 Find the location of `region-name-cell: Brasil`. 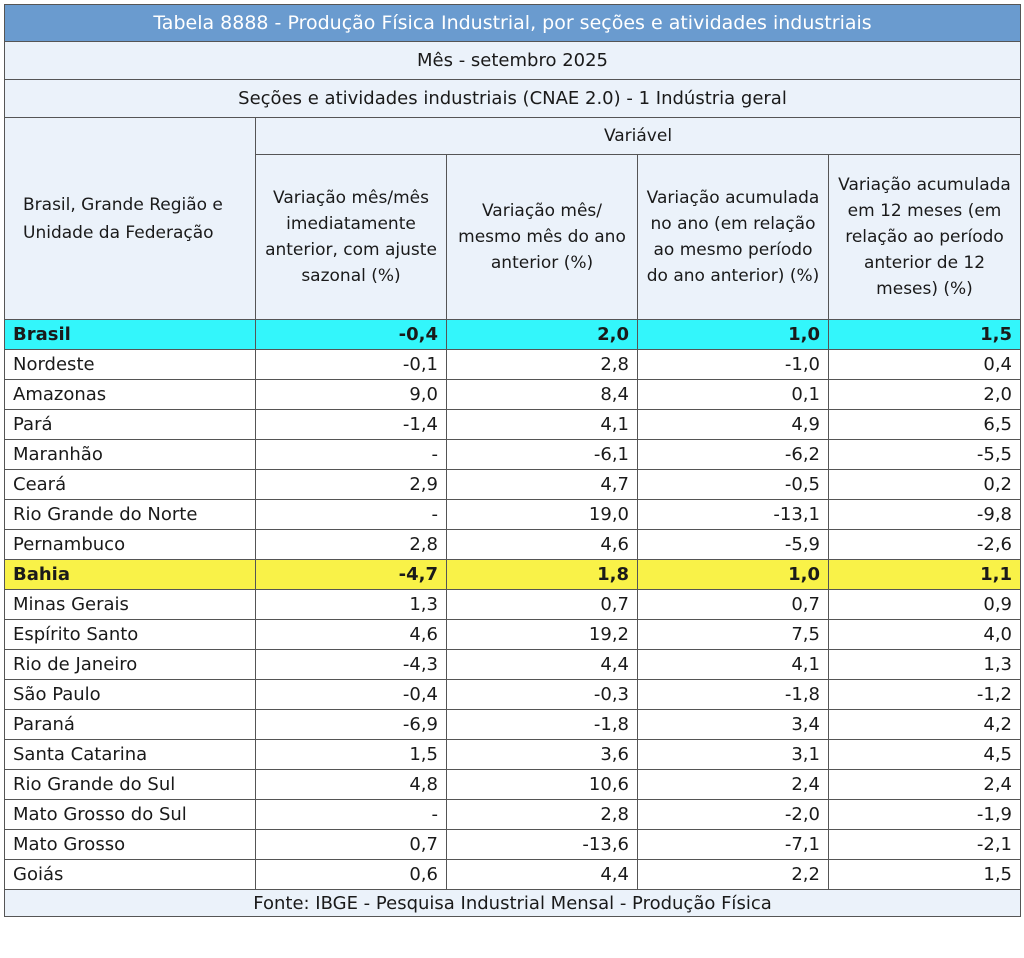

region-name-cell: Brasil is located at coordinates (130, 334).